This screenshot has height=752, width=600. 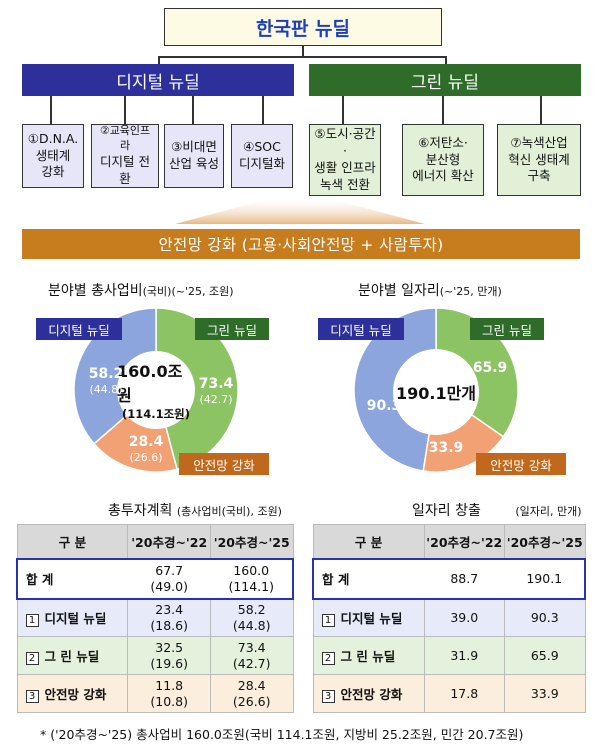 What do you see at coordinates (303, 27) in the screenshot?
I see `page-title: 한국판 뉴딜` at bounding box center [303, 27].